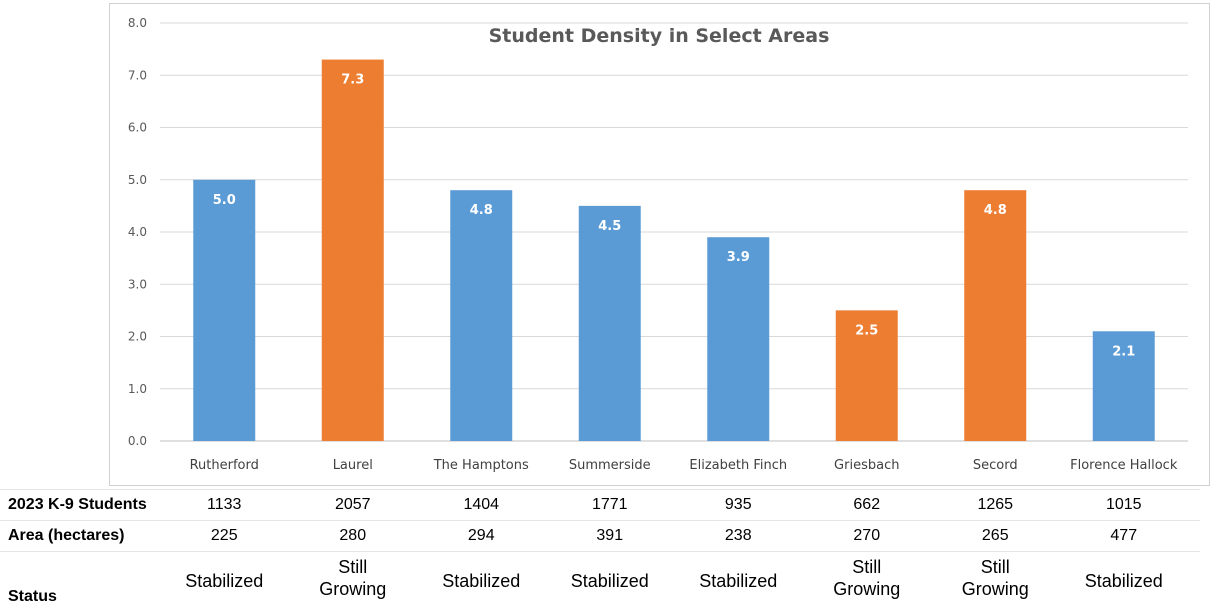  I want to click on students-row-label: 2023 K-9 Students, so click(77, 504).